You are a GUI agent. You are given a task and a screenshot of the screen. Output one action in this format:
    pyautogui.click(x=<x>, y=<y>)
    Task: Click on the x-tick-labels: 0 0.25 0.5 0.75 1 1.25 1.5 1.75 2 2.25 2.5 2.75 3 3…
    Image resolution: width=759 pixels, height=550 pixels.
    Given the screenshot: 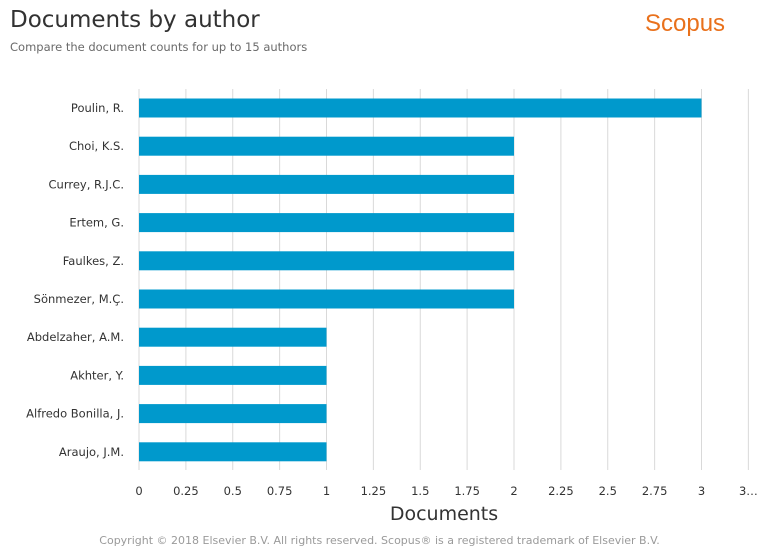 What is the action you would take?
    pyautogui.click(x=446, y=491)
    